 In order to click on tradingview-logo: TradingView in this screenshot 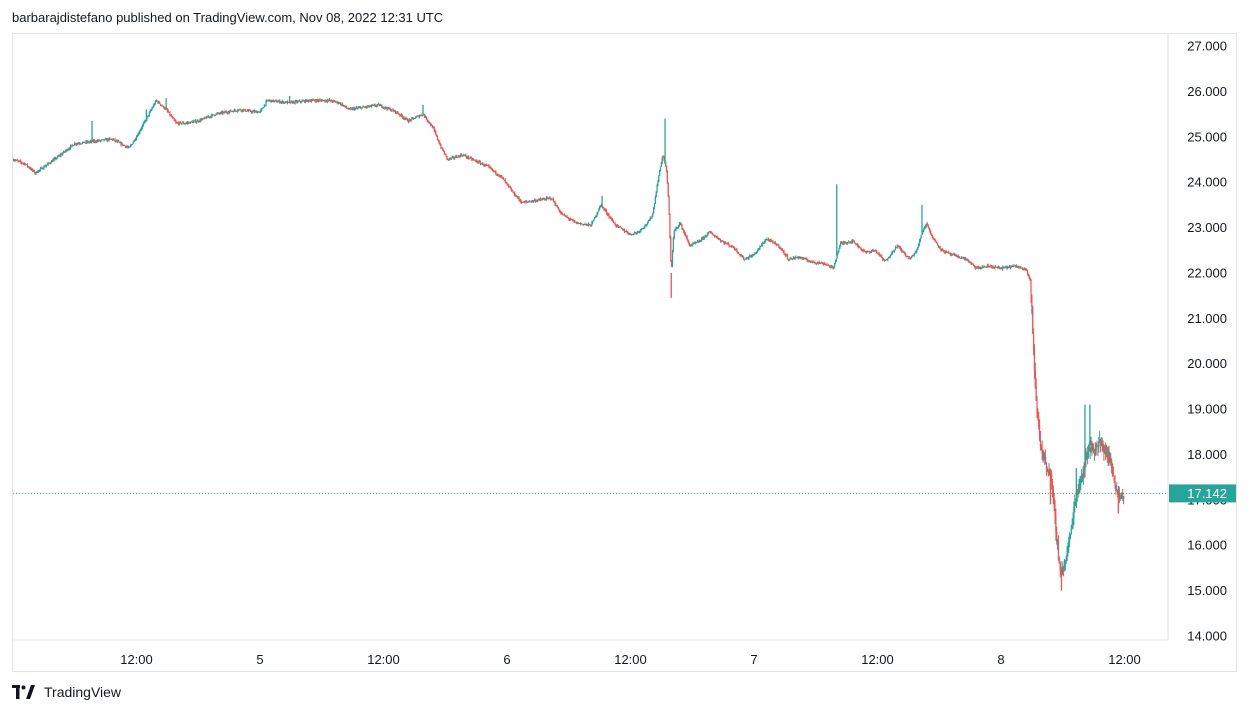, I will do `click(66, 692)`.